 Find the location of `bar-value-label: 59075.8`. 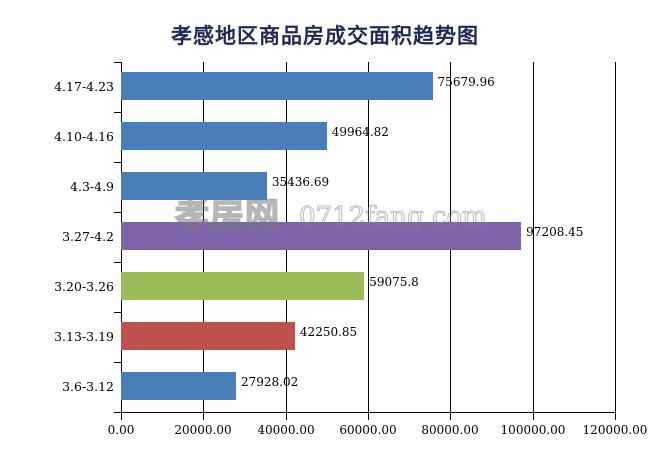

bar-value-label: 59075.8 is located at coordinates (394, 282).